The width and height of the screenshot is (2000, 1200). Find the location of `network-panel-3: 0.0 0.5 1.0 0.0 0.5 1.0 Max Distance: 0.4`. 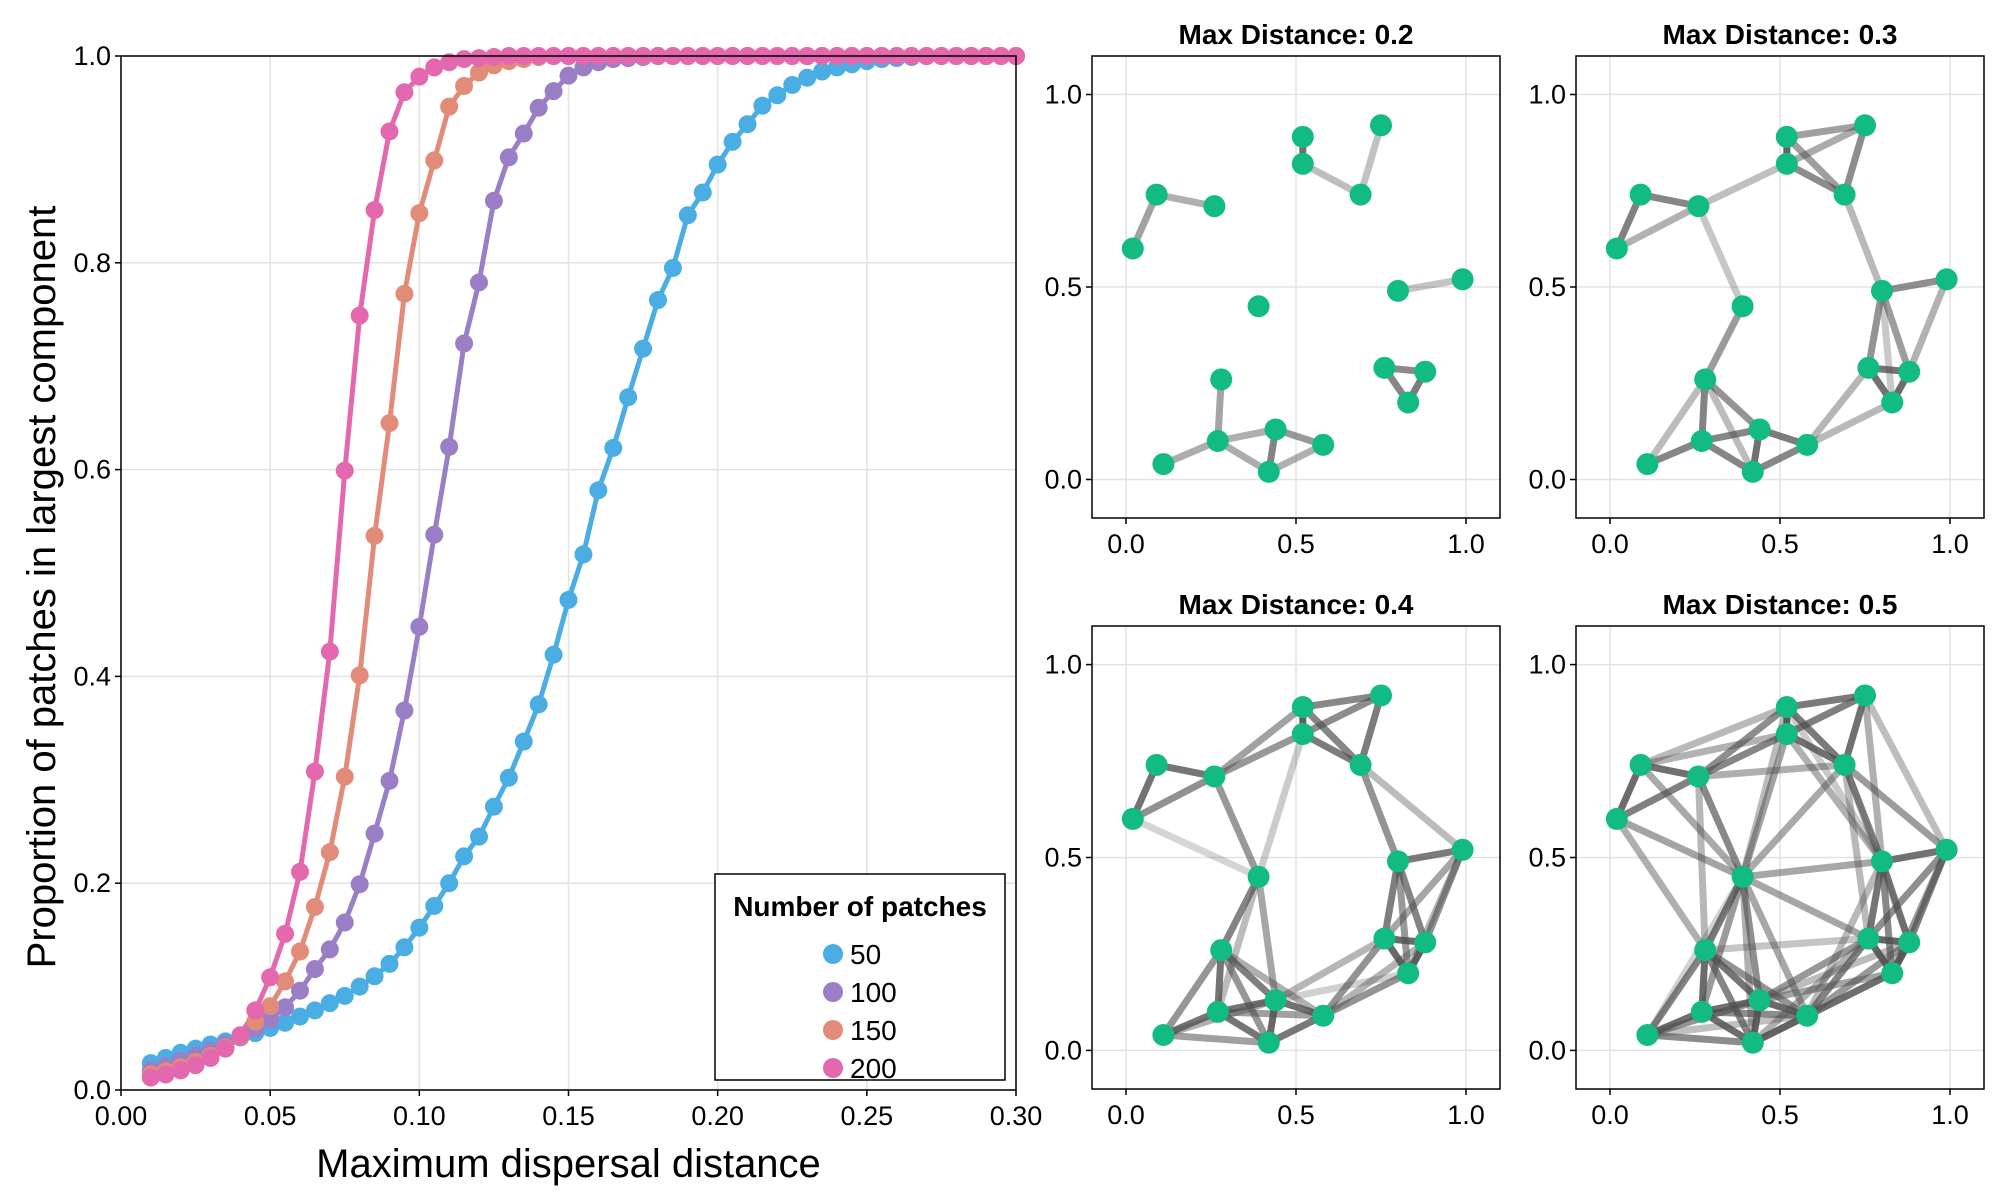

network-panel-3: 0.0 0.5 1.0 0.0 0.5 1.0 Max Distance: 0.4 is located at coordinates (1272, 859).